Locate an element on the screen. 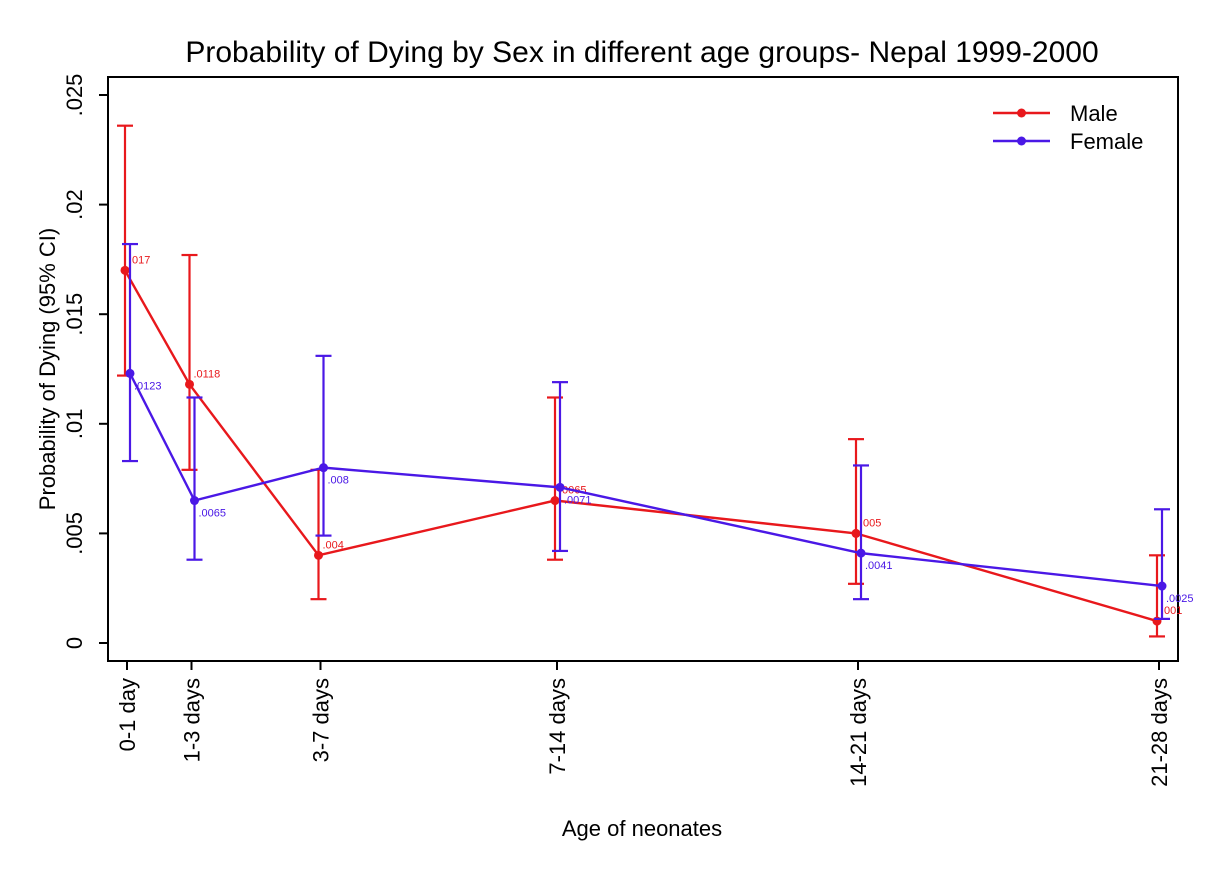 The image size is (1210, 880). legend-label-male: Male is located at coordinates (1094, 113).